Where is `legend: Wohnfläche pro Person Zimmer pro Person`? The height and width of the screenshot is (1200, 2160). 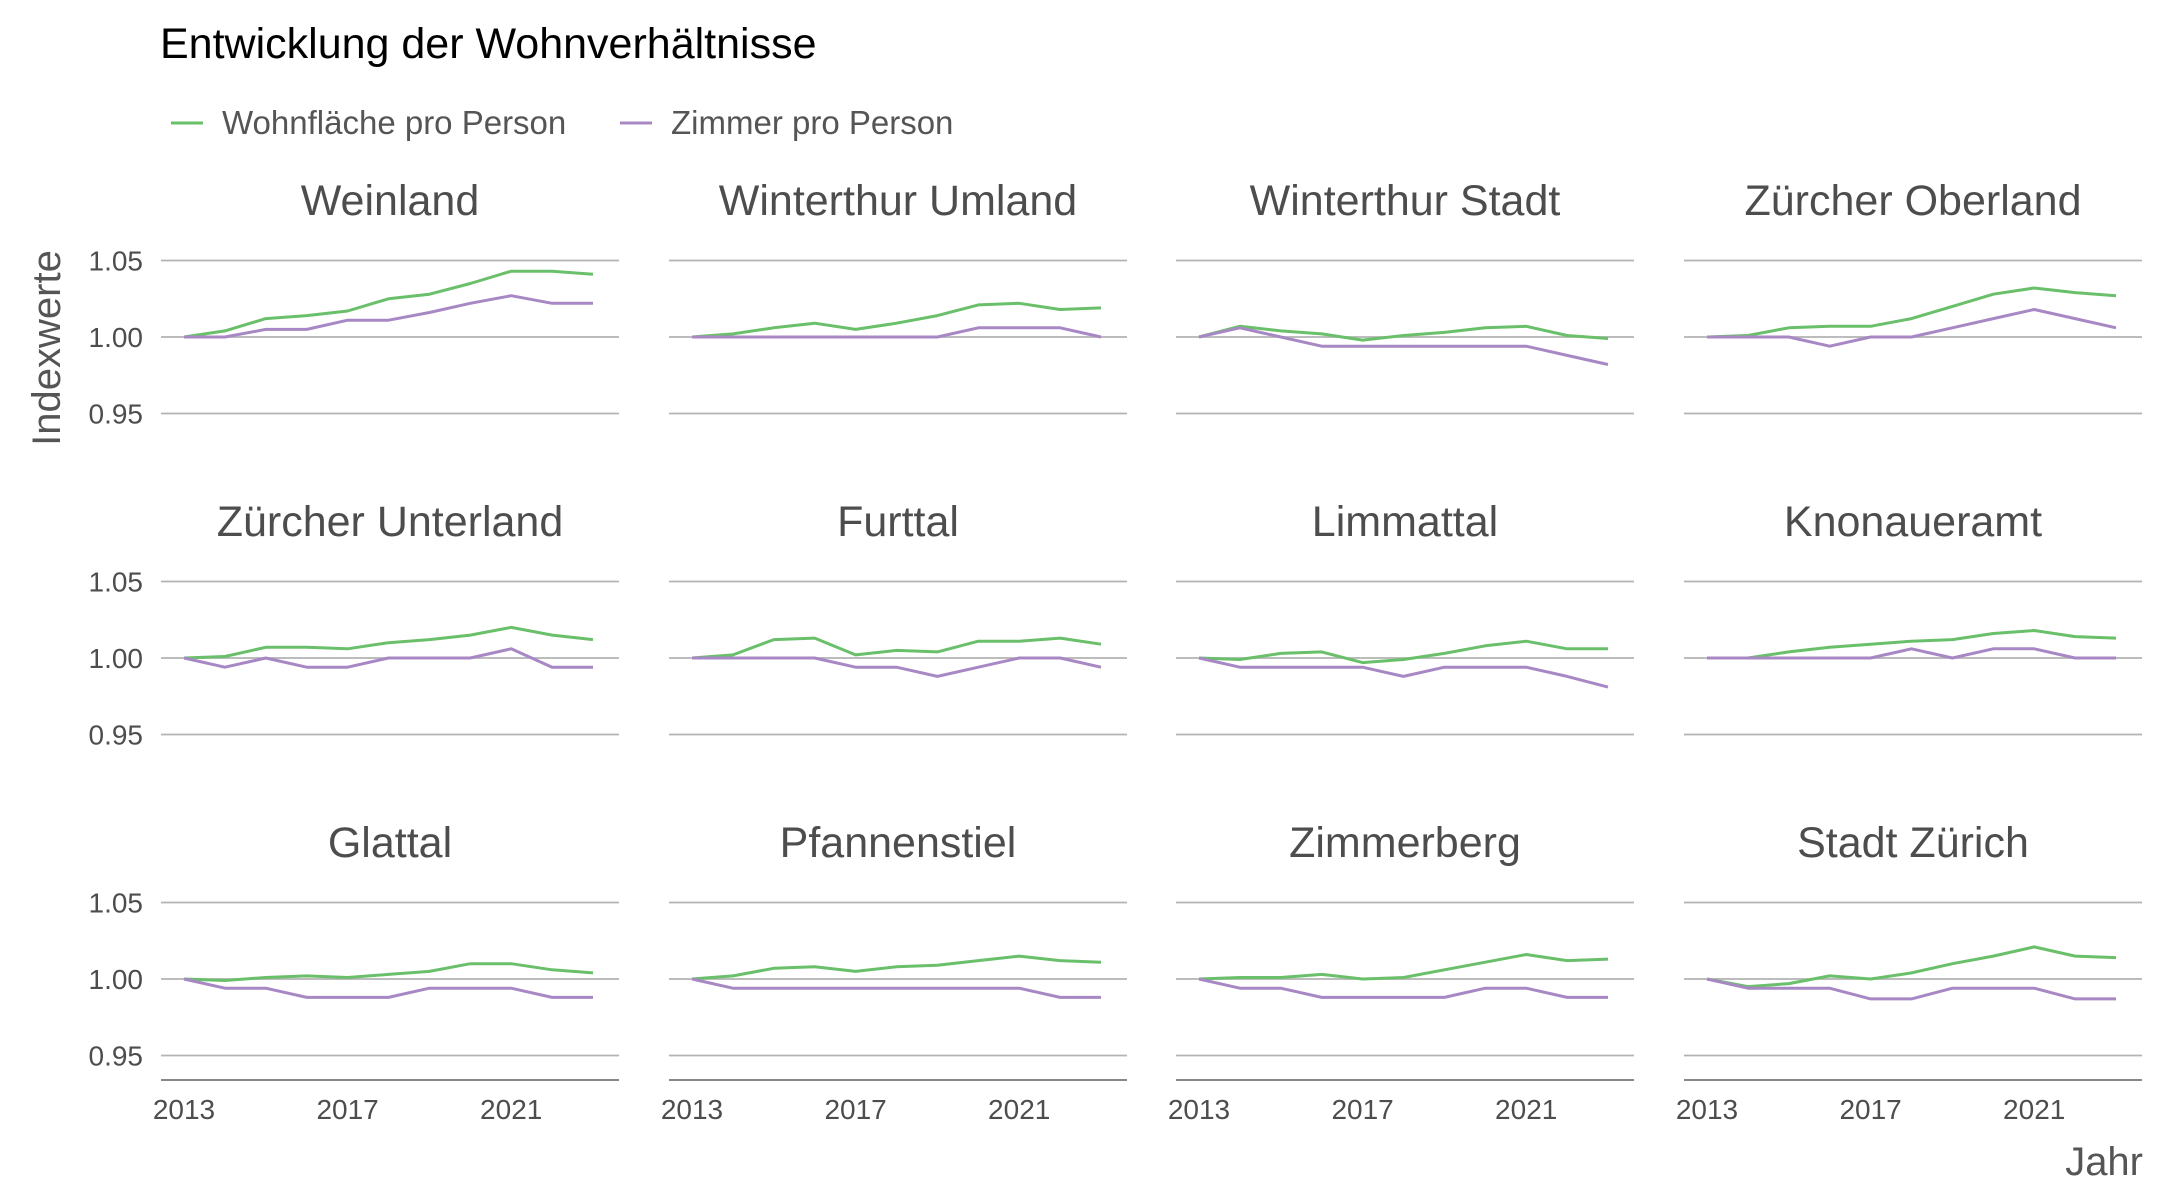
legend: Wohnfläche pro Person Zimmer pro Person is located at coordinates (562, 122).